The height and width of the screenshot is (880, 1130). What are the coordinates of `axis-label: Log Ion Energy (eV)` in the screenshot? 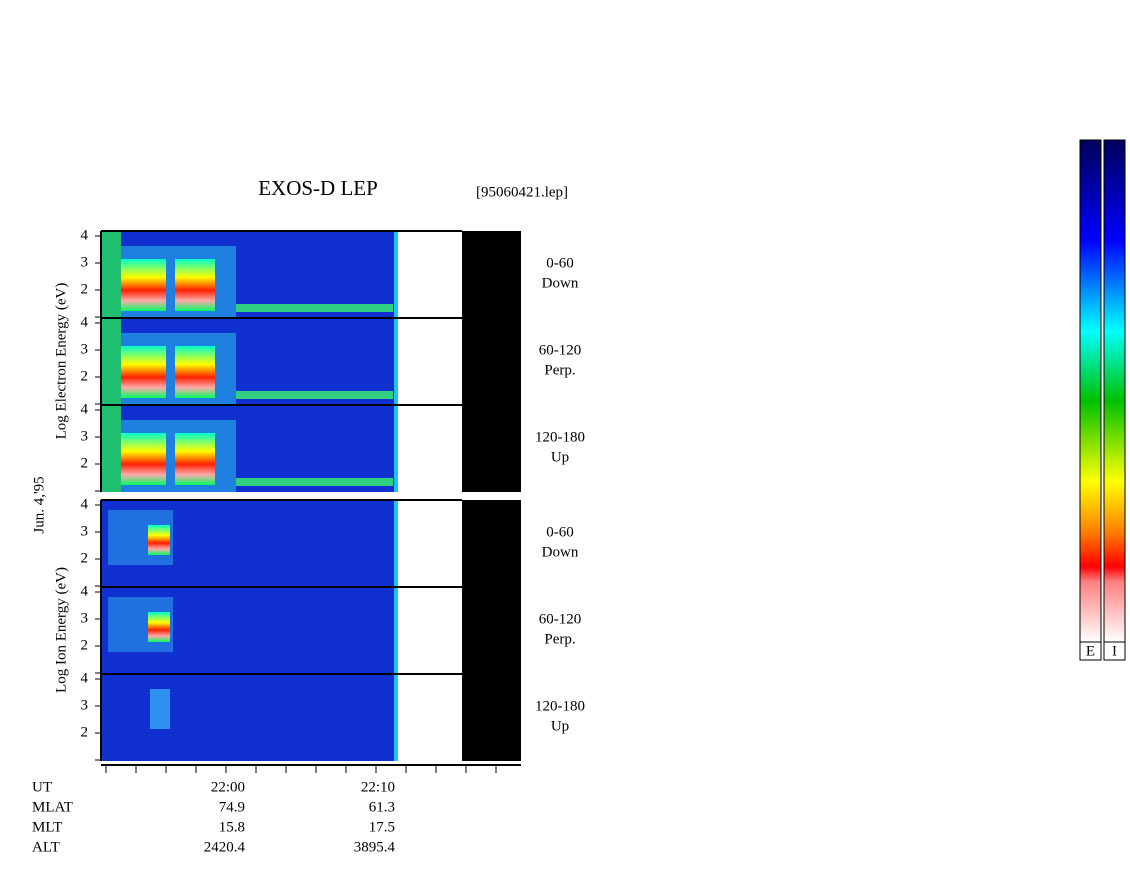 It's located at (61, 630).